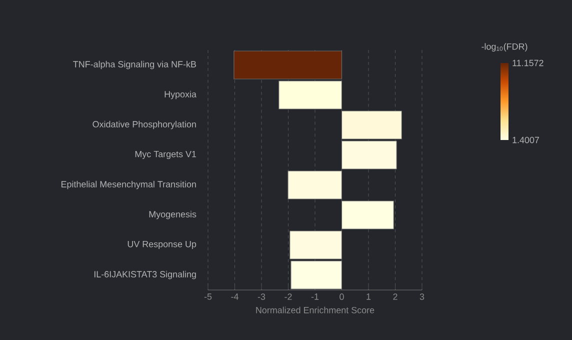 The width and height of the screenshot is (572, 340). Describe the element at coordinates (165, 155) in the screenshot. I see `y-tick-label: Myc Targets V1` at that location.